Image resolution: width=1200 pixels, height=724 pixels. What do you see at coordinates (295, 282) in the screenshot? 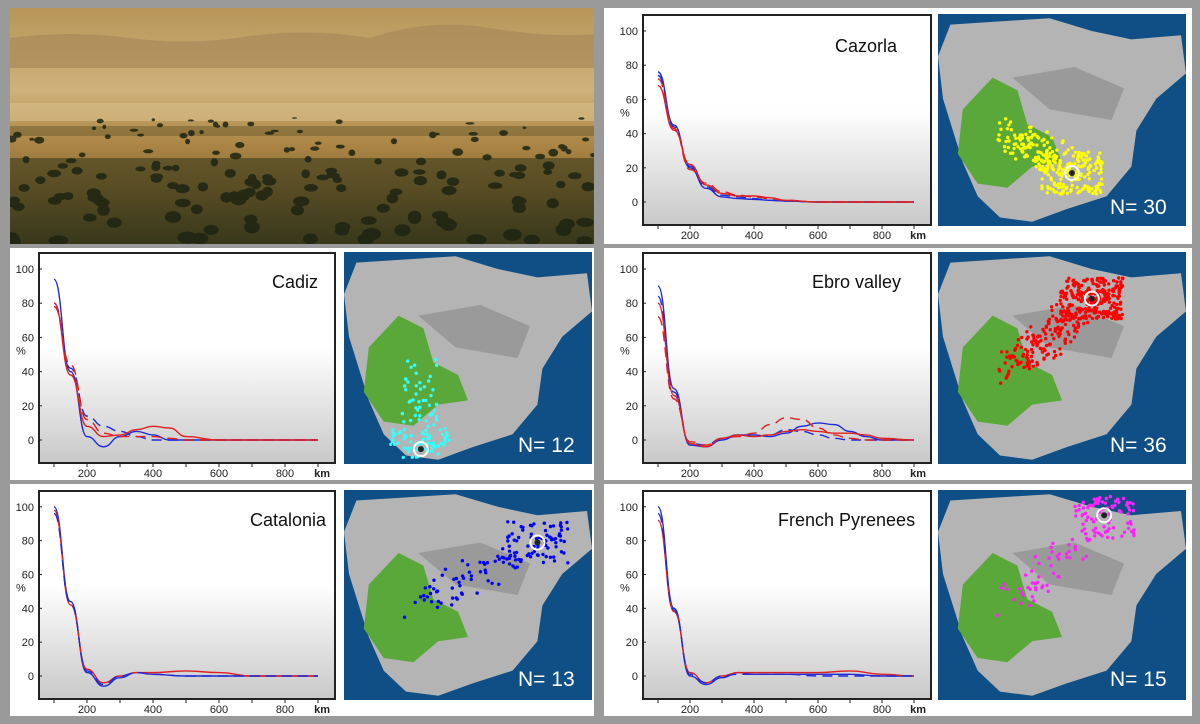
I see `chart-cadiz-title: Cadiz` at bounding box center [295, 282].